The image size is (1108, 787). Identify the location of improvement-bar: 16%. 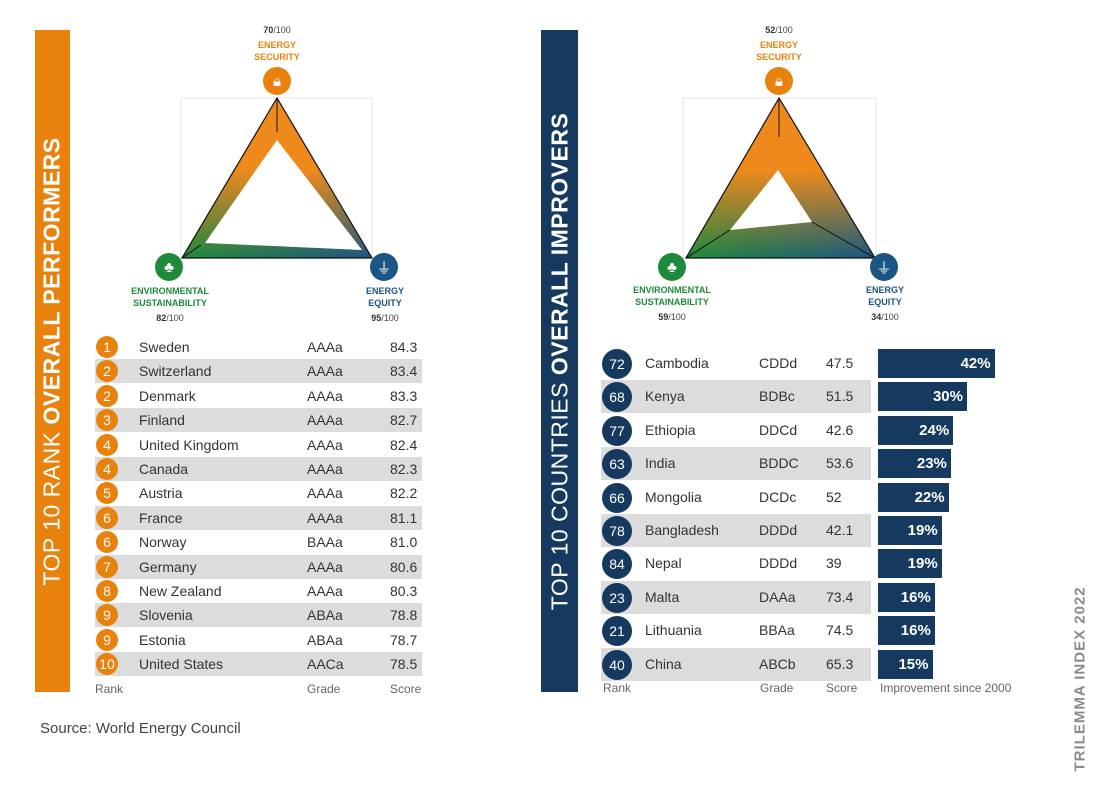
(906, 597).